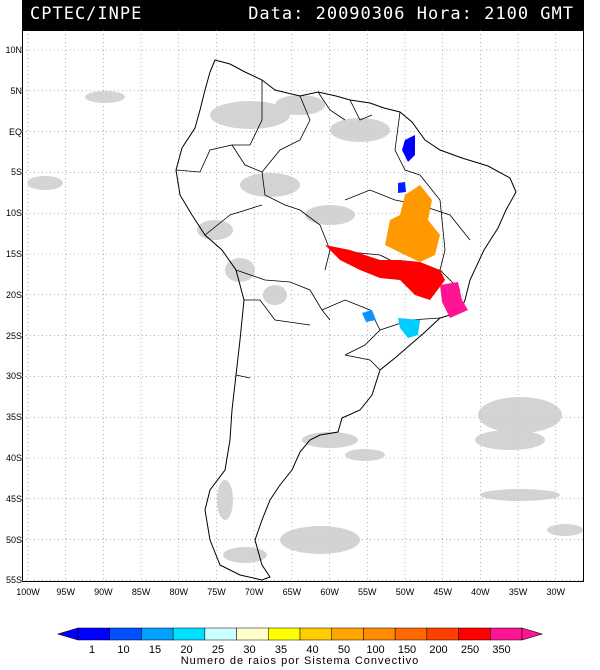  I want to click on lon-label: 95W, so click(65, 592).